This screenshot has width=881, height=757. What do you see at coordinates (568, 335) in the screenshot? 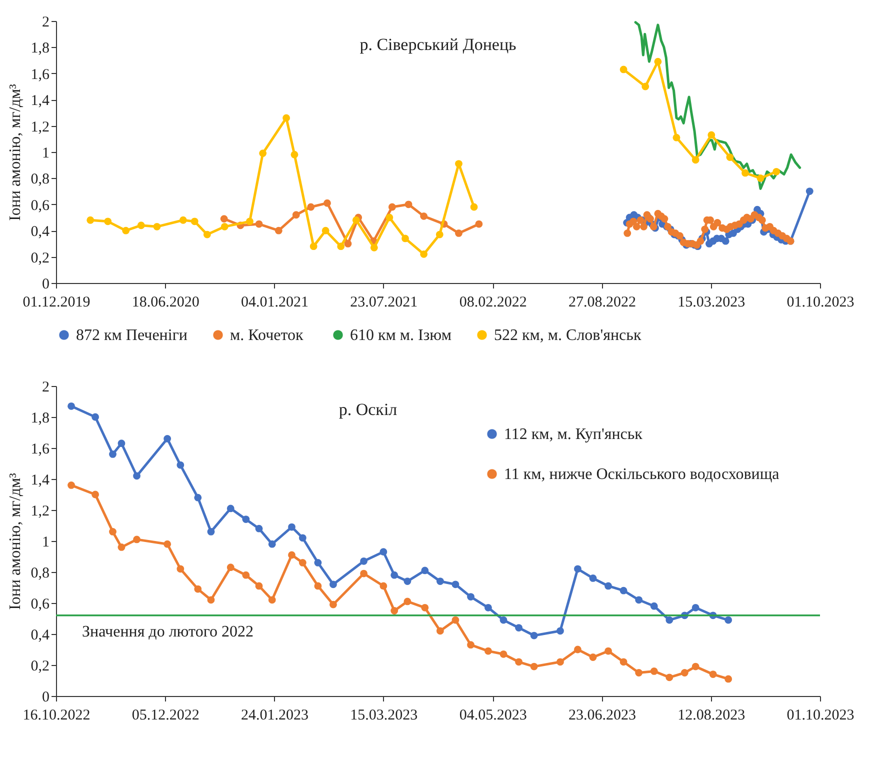
I see `legend-label: 522 км, м. Слов'янськ` at bounding box center [568, 335].